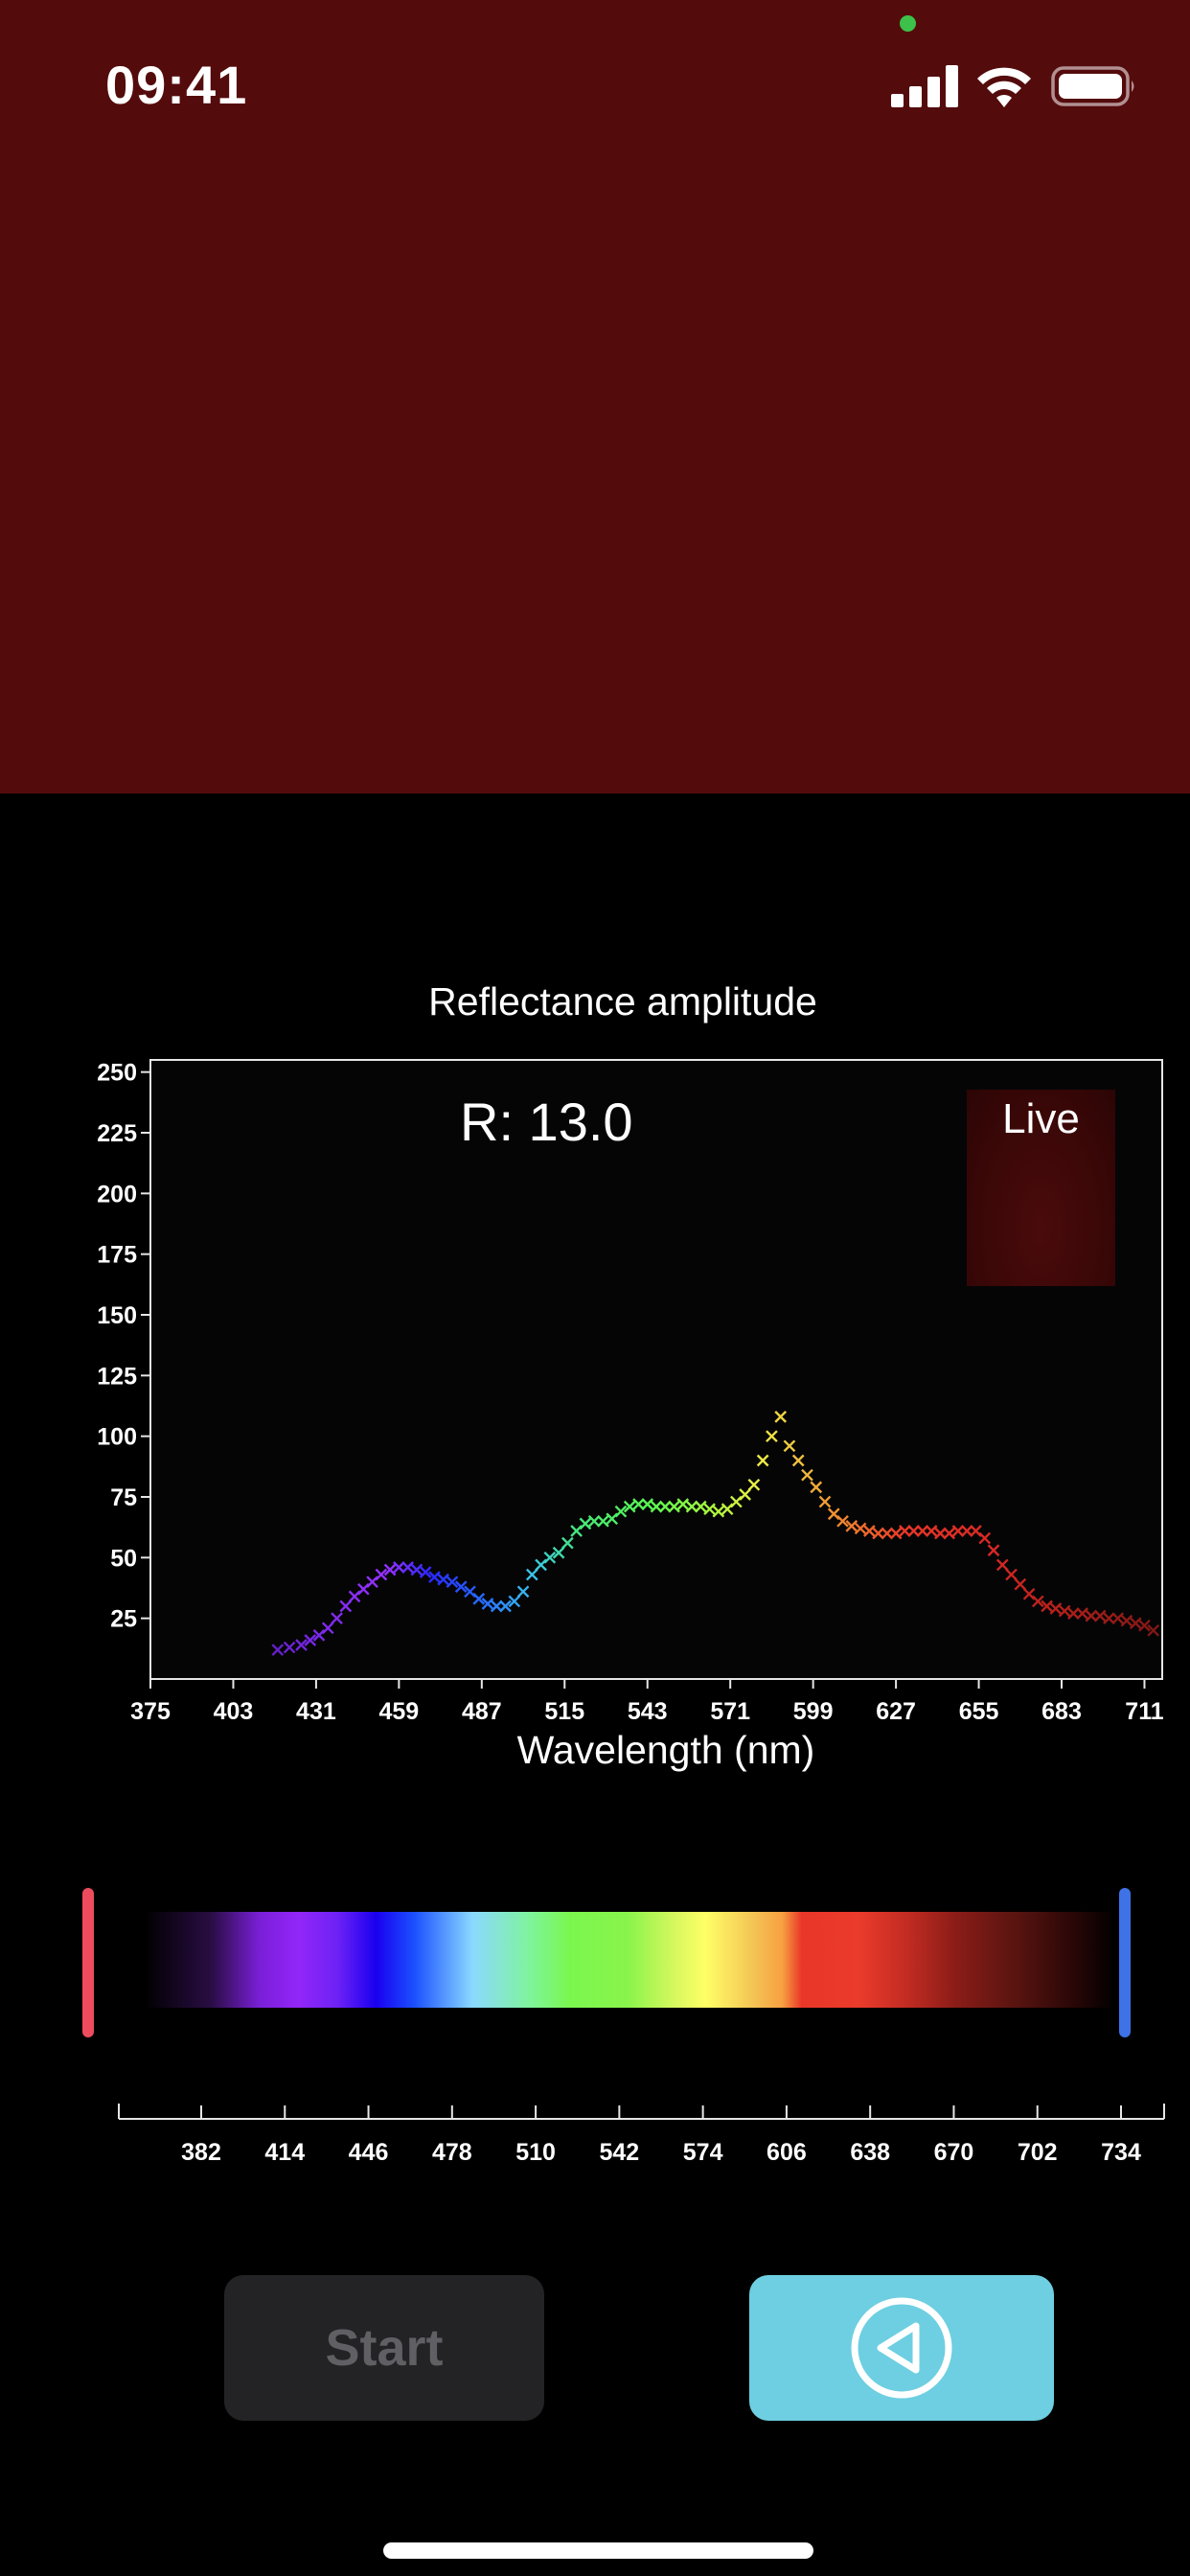 The height and width of the screenshot is (2576, 1190). Describe the element at coordinates (316, 1711) in the screenshot. I see `x-tick-label: 431` at that location.